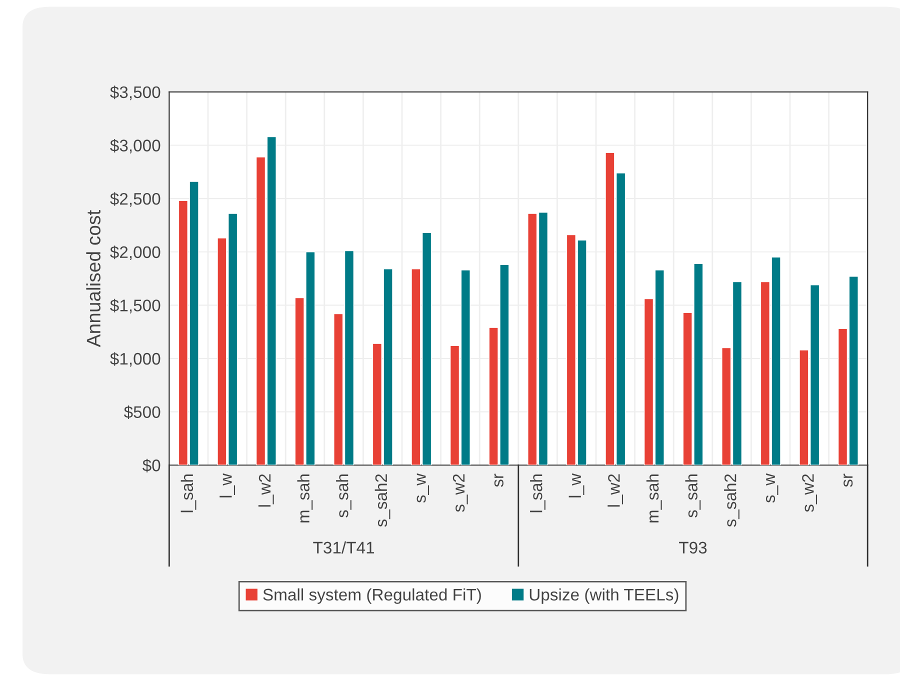 The width and height of the screenshot is (900, 681). I want to click on text: T93, so click(693, 548).